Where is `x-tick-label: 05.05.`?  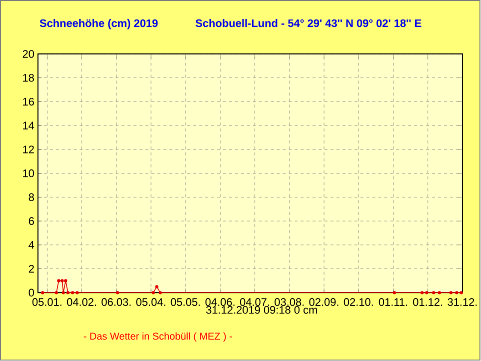 x-tick-label: 05.05. is located at coordinates (185, 302).